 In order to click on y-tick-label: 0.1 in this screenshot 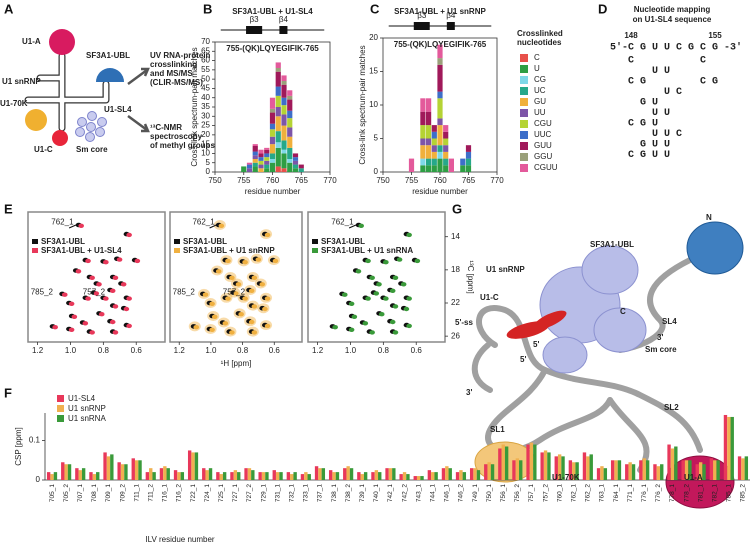, I will do `click(35, 440)`.